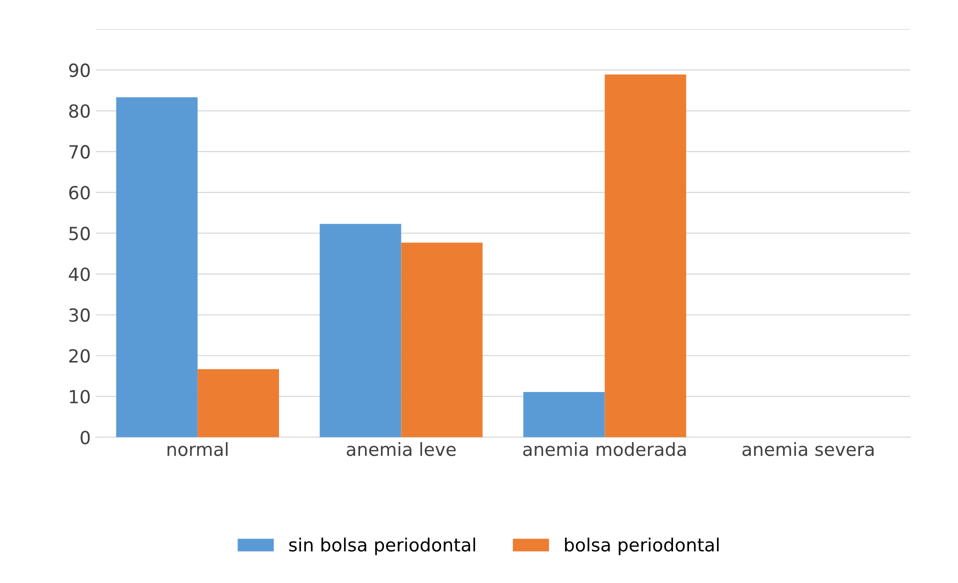  Describe the element at coordinates (79, 356) in the screenshot. I see `y-tick-label: 20` at that location.